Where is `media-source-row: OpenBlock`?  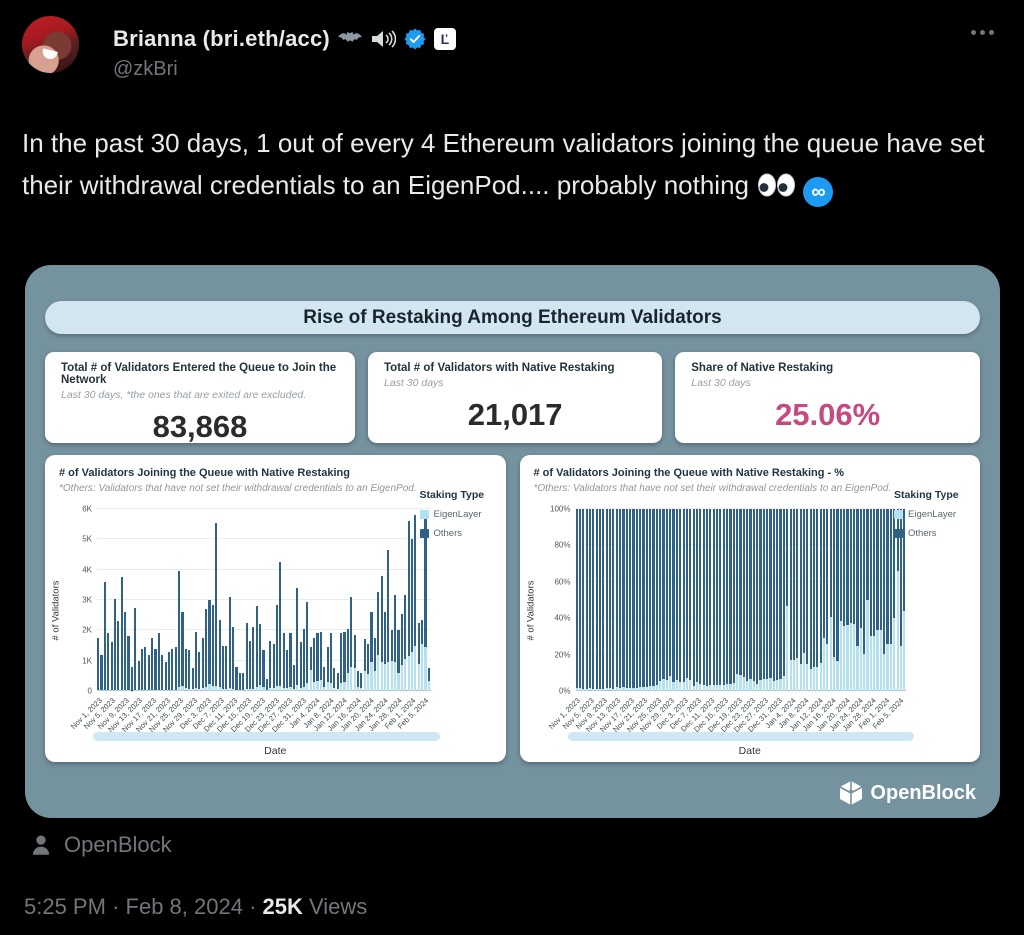 media-source-row: OpenBlock is located at coordinates (100, 845).